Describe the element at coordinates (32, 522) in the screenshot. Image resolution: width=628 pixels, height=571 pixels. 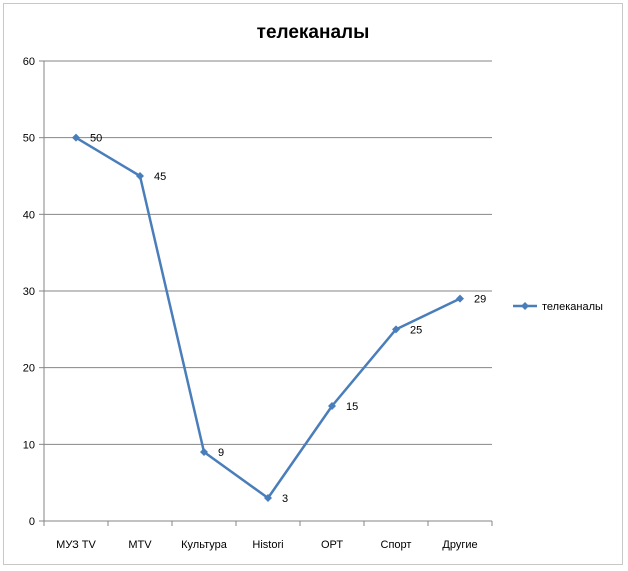
I see `y-tick-label: 0` at that location.